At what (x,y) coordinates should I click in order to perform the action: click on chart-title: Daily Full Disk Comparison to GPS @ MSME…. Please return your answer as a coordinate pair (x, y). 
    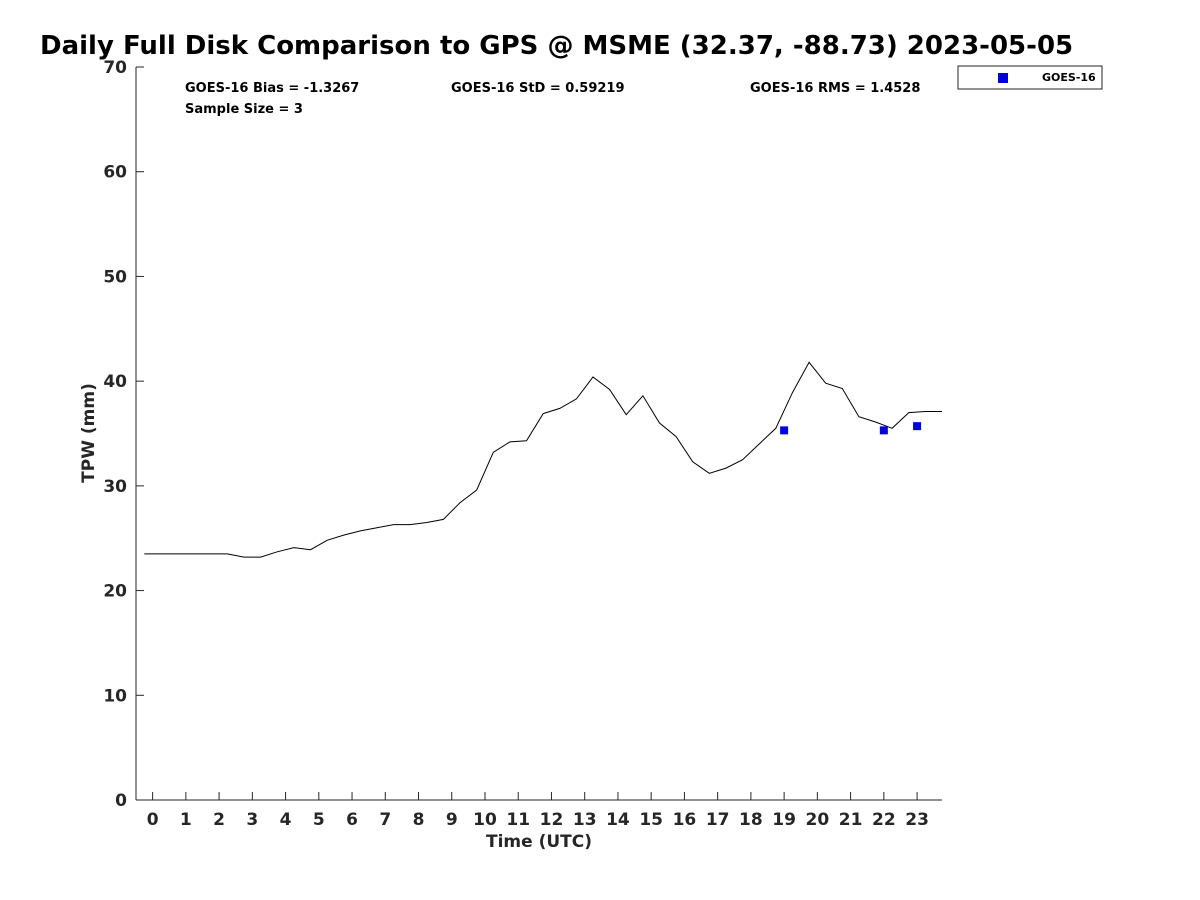
    Looking at the image, I should click on (556, 46).